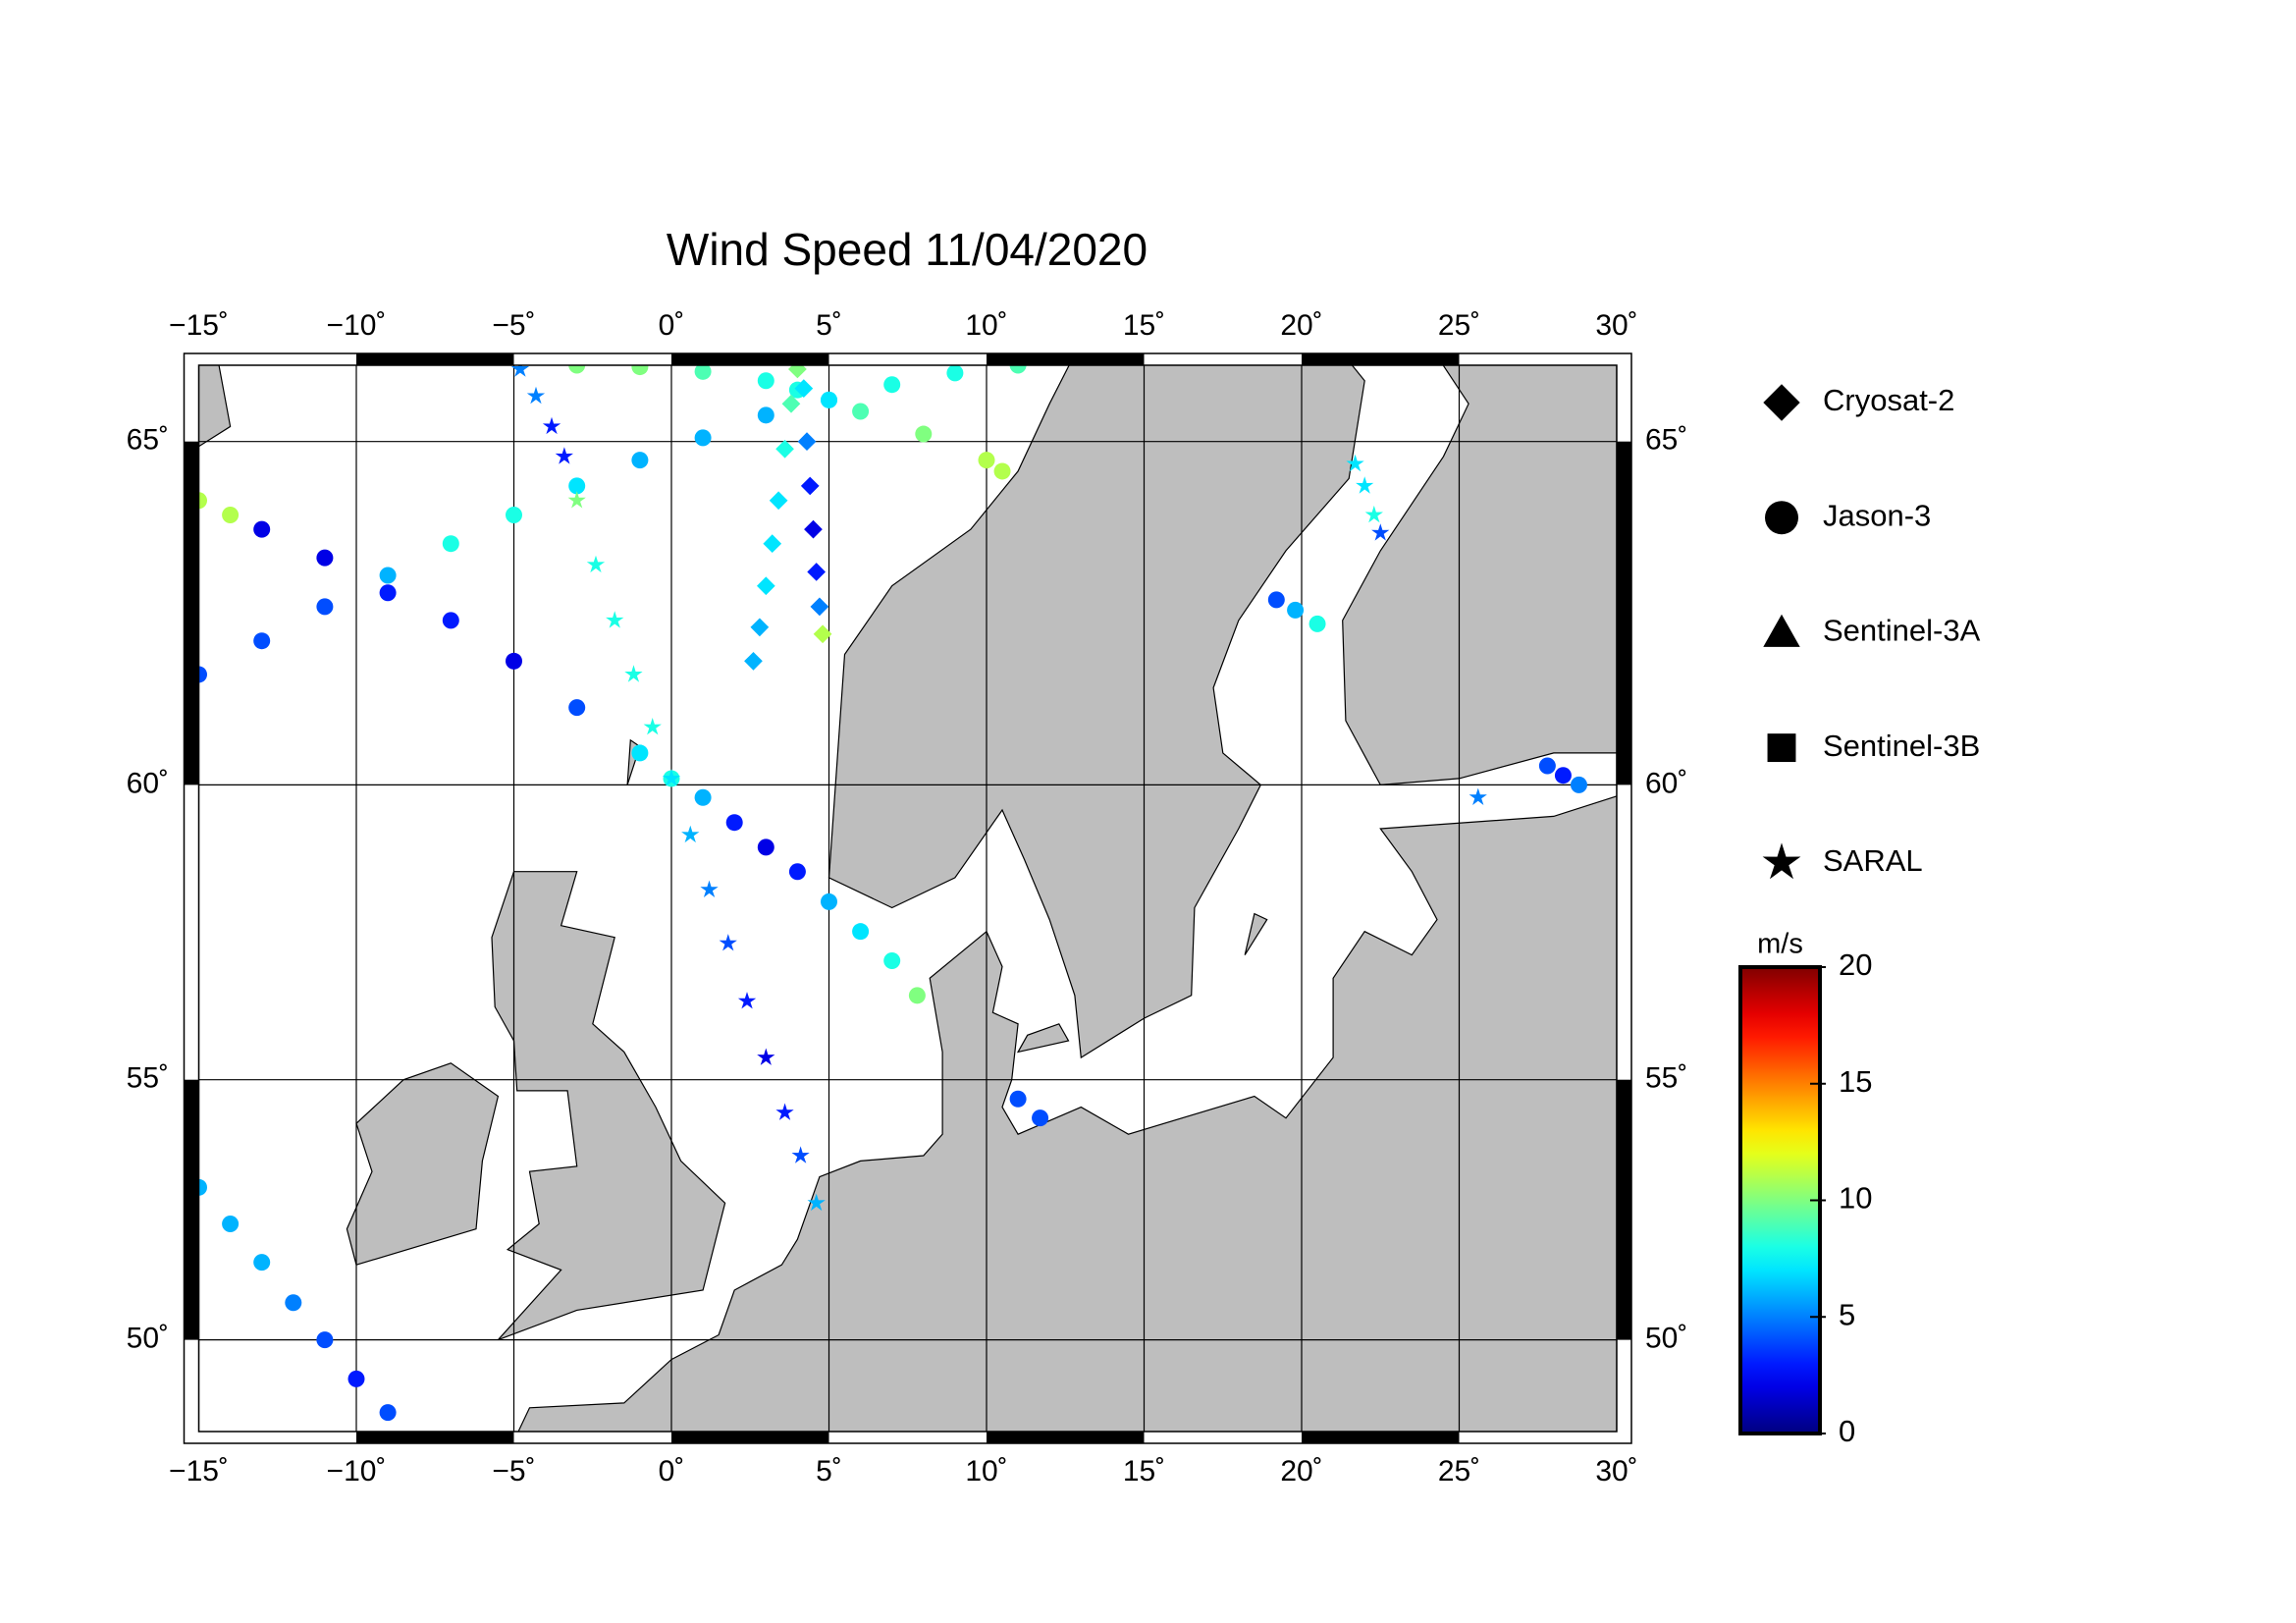 Image resolution: width=2296 pixels, height=1623 pixels. I want to click on y-tick-label: 65˚, so click(1666, 440).